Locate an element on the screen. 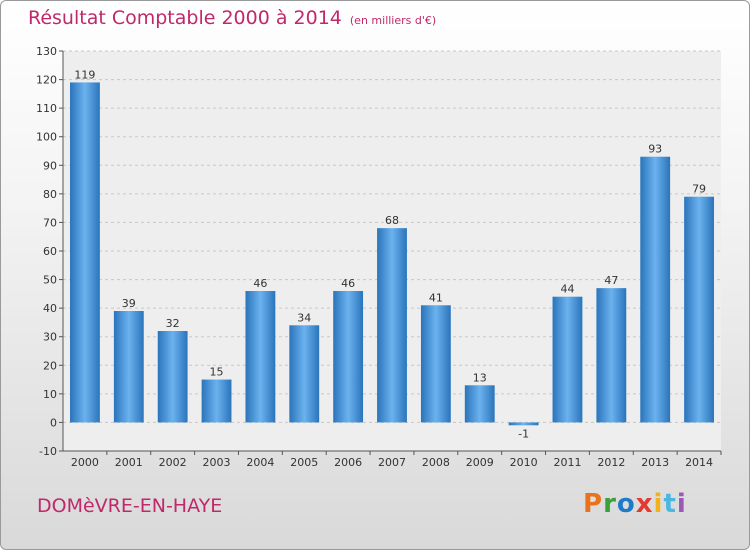 The height and width of the screenshot is (550, 750). y-tick-label: 50 is located at coordinates (50, 280).